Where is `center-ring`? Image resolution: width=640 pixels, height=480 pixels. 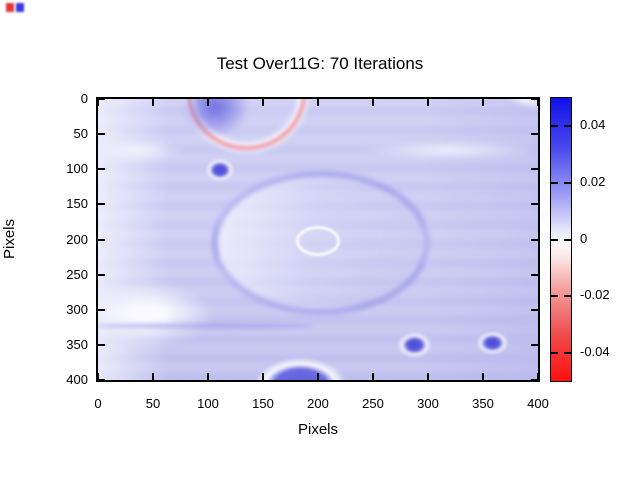 center-ring is located at coordinates (318, 241).